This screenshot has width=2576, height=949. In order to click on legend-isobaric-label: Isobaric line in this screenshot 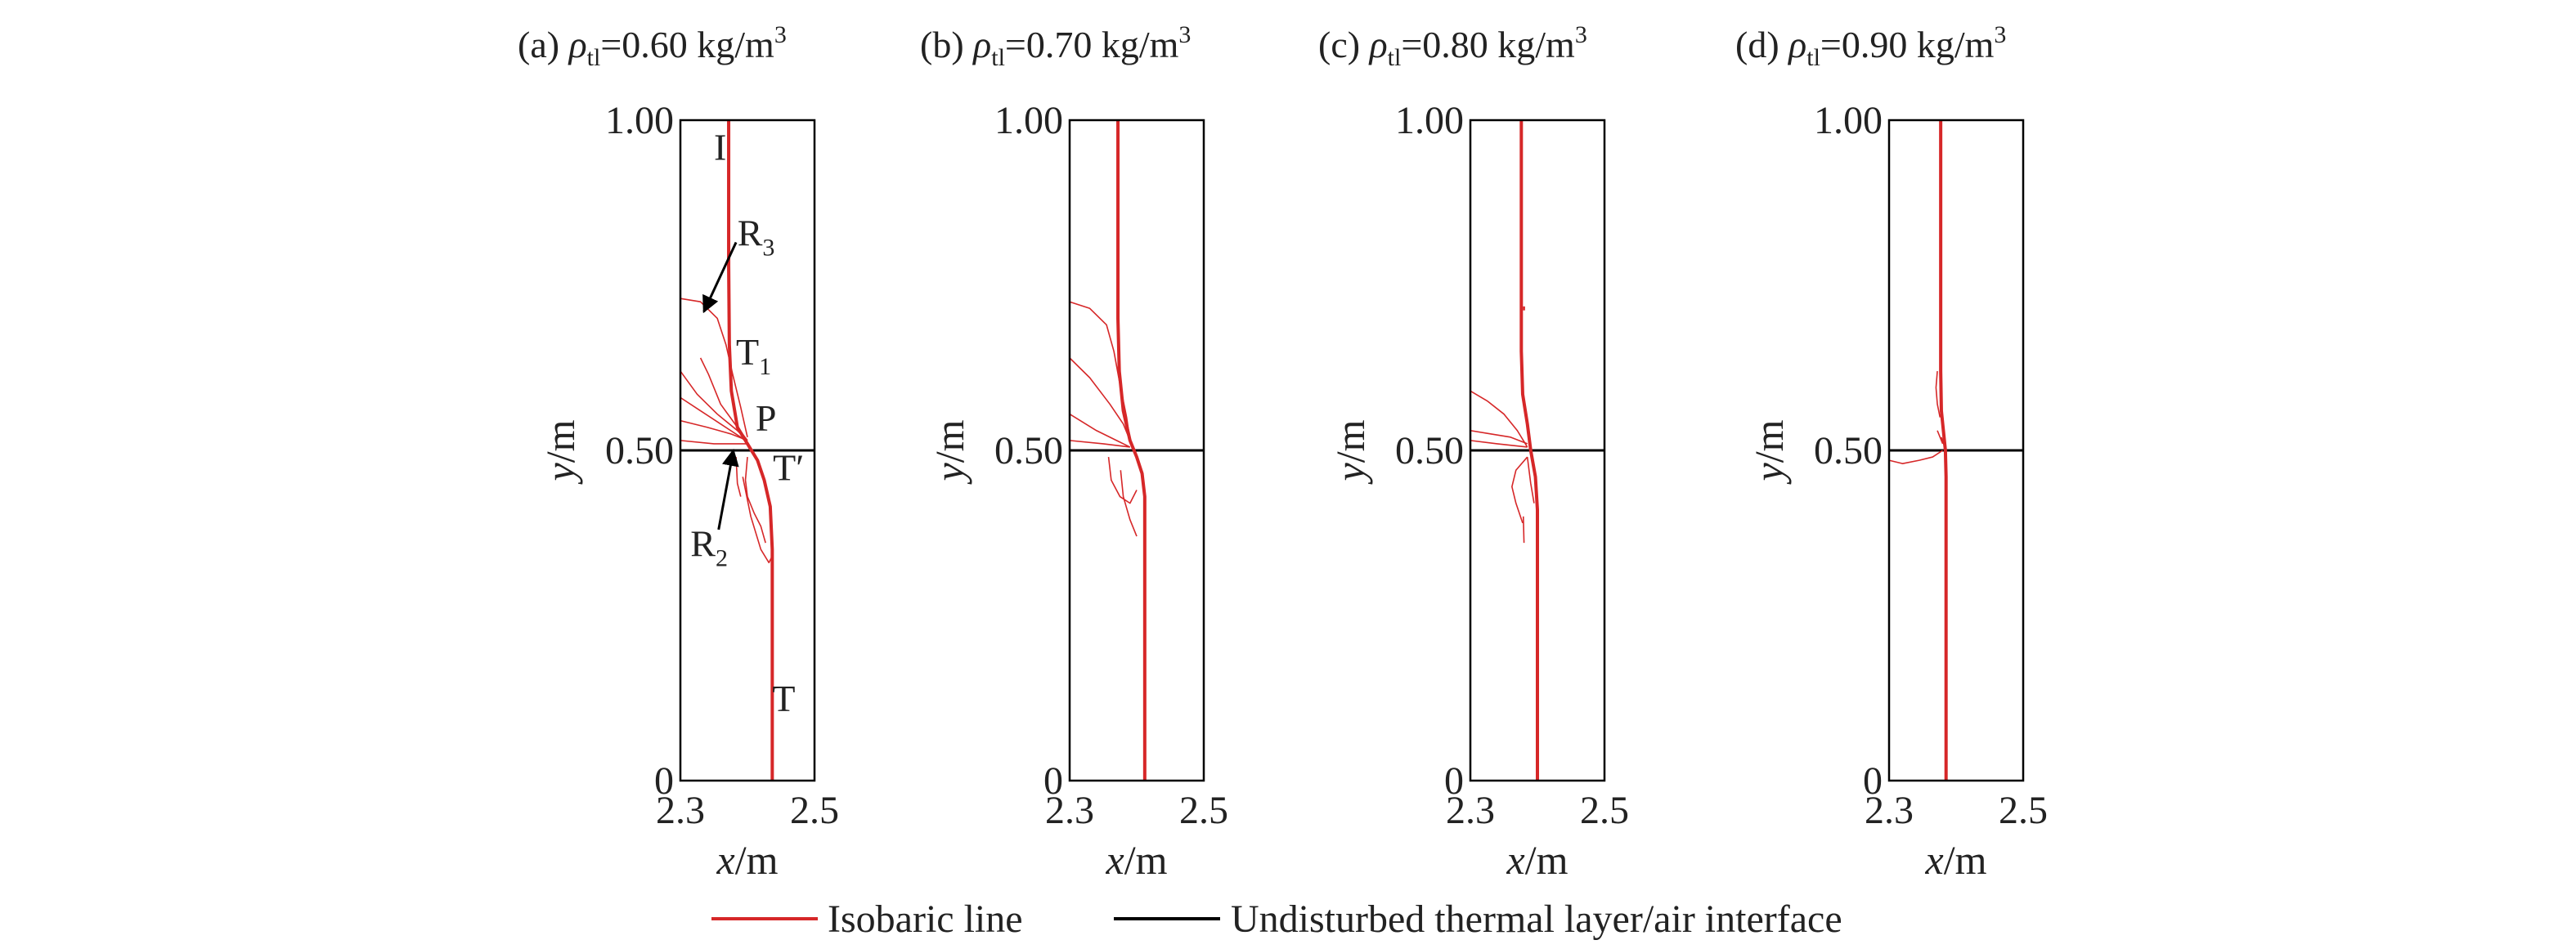, I will do `click(925, 919)`.